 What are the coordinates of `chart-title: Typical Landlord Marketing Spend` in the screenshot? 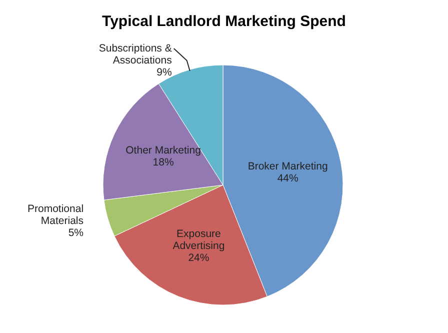 It's located at (224, 21).